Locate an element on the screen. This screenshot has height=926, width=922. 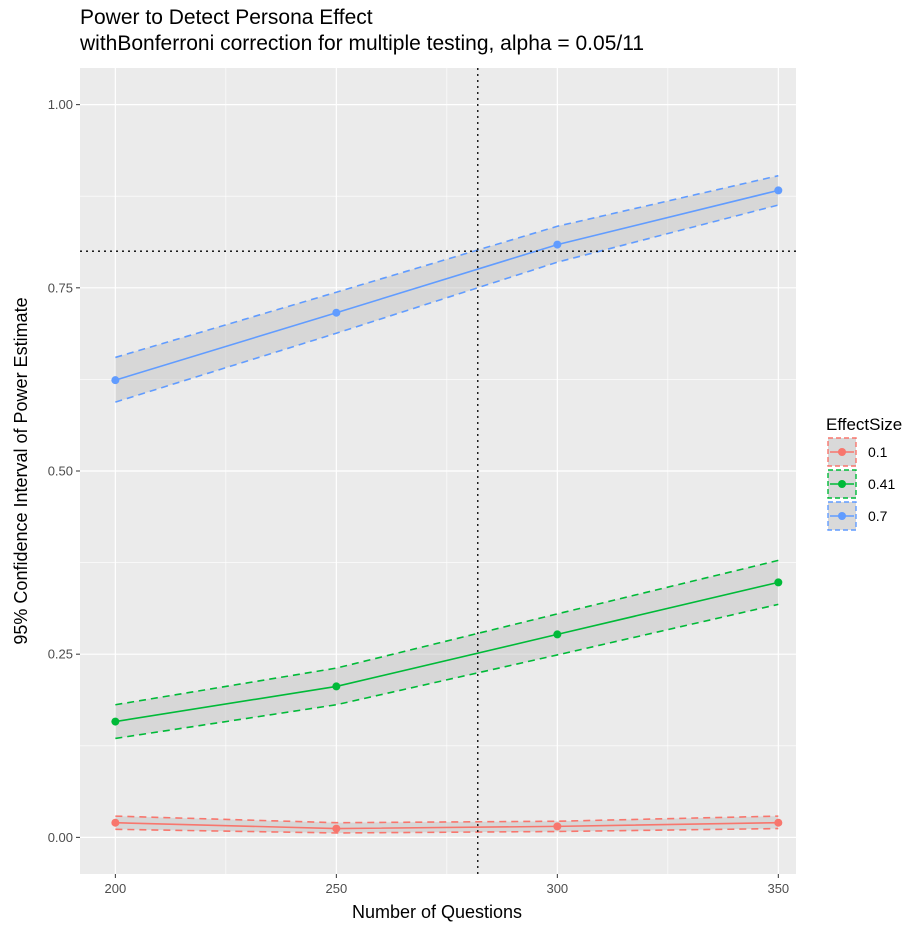
confidence-ribbon-0.41 is located at coordinates (447, 649).